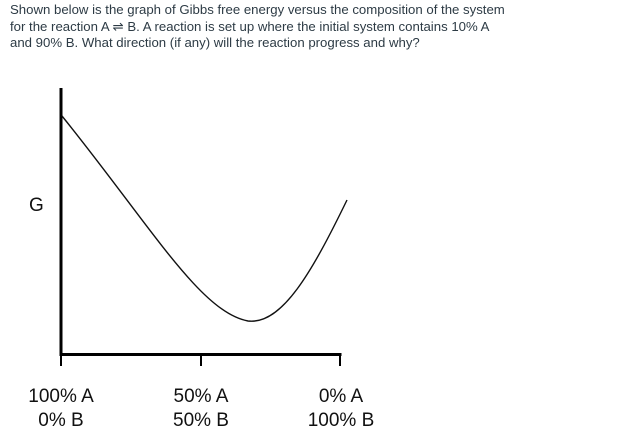 This screenshot has height=442, width=618. Describe the element at coordinates (201, 409) in the screenshot. I see `tick-label-50a-50b: 50% A 50% B` at that location.